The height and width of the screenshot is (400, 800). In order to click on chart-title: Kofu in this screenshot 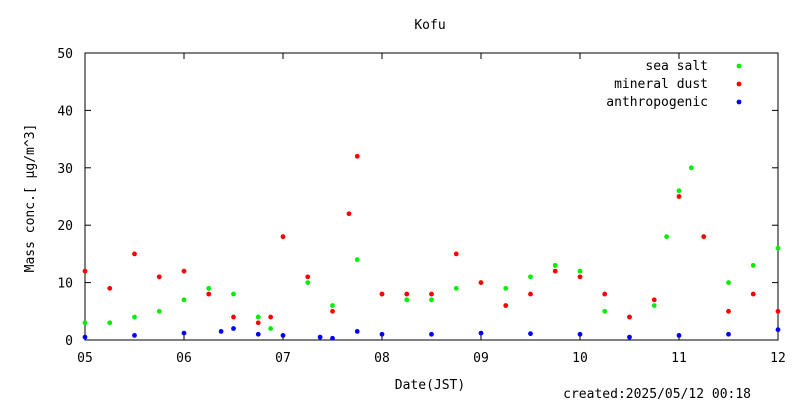, I will do `click(429, 25)`.